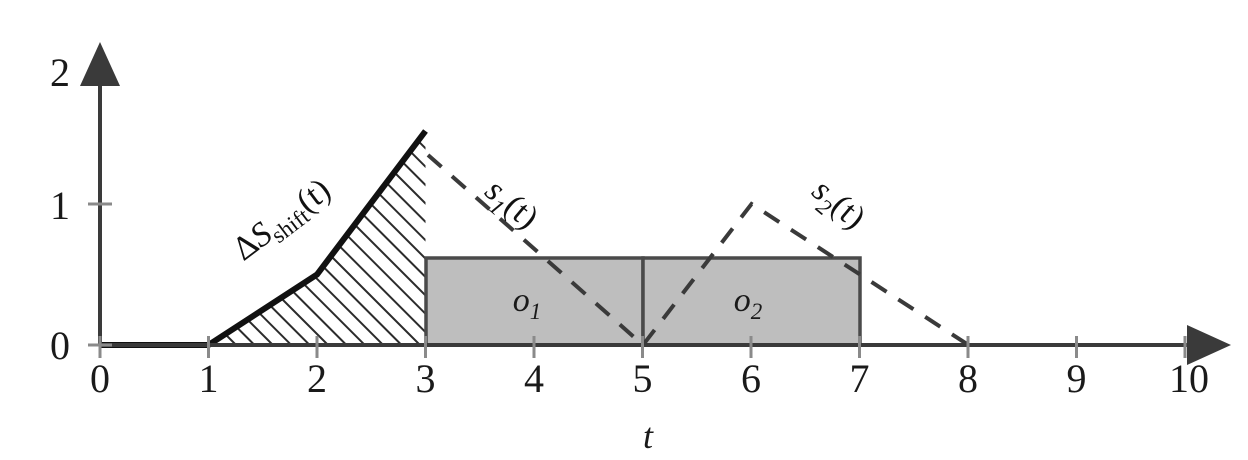  I want to click on x-axis-ticks, so click(642, 347).